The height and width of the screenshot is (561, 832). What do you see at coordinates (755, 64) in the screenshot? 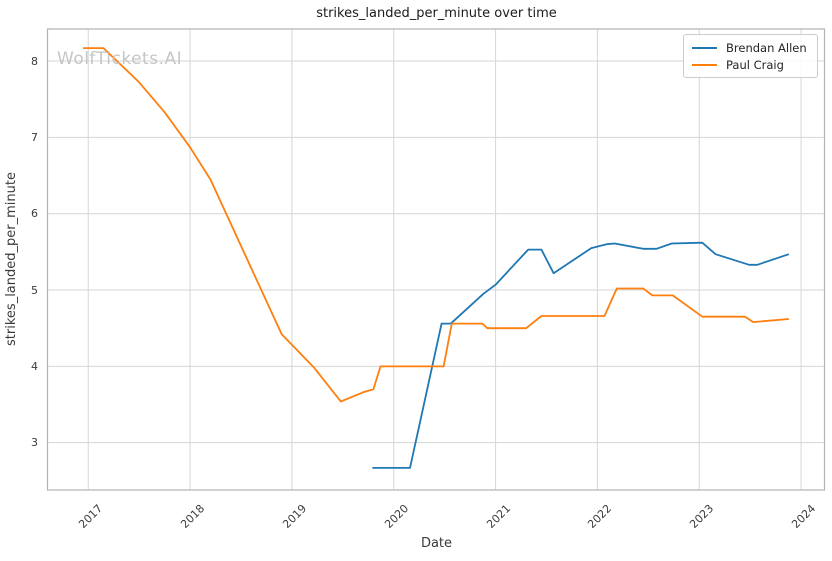
I see `legend-label: Paul Craig` at bounding box center [755, 64].